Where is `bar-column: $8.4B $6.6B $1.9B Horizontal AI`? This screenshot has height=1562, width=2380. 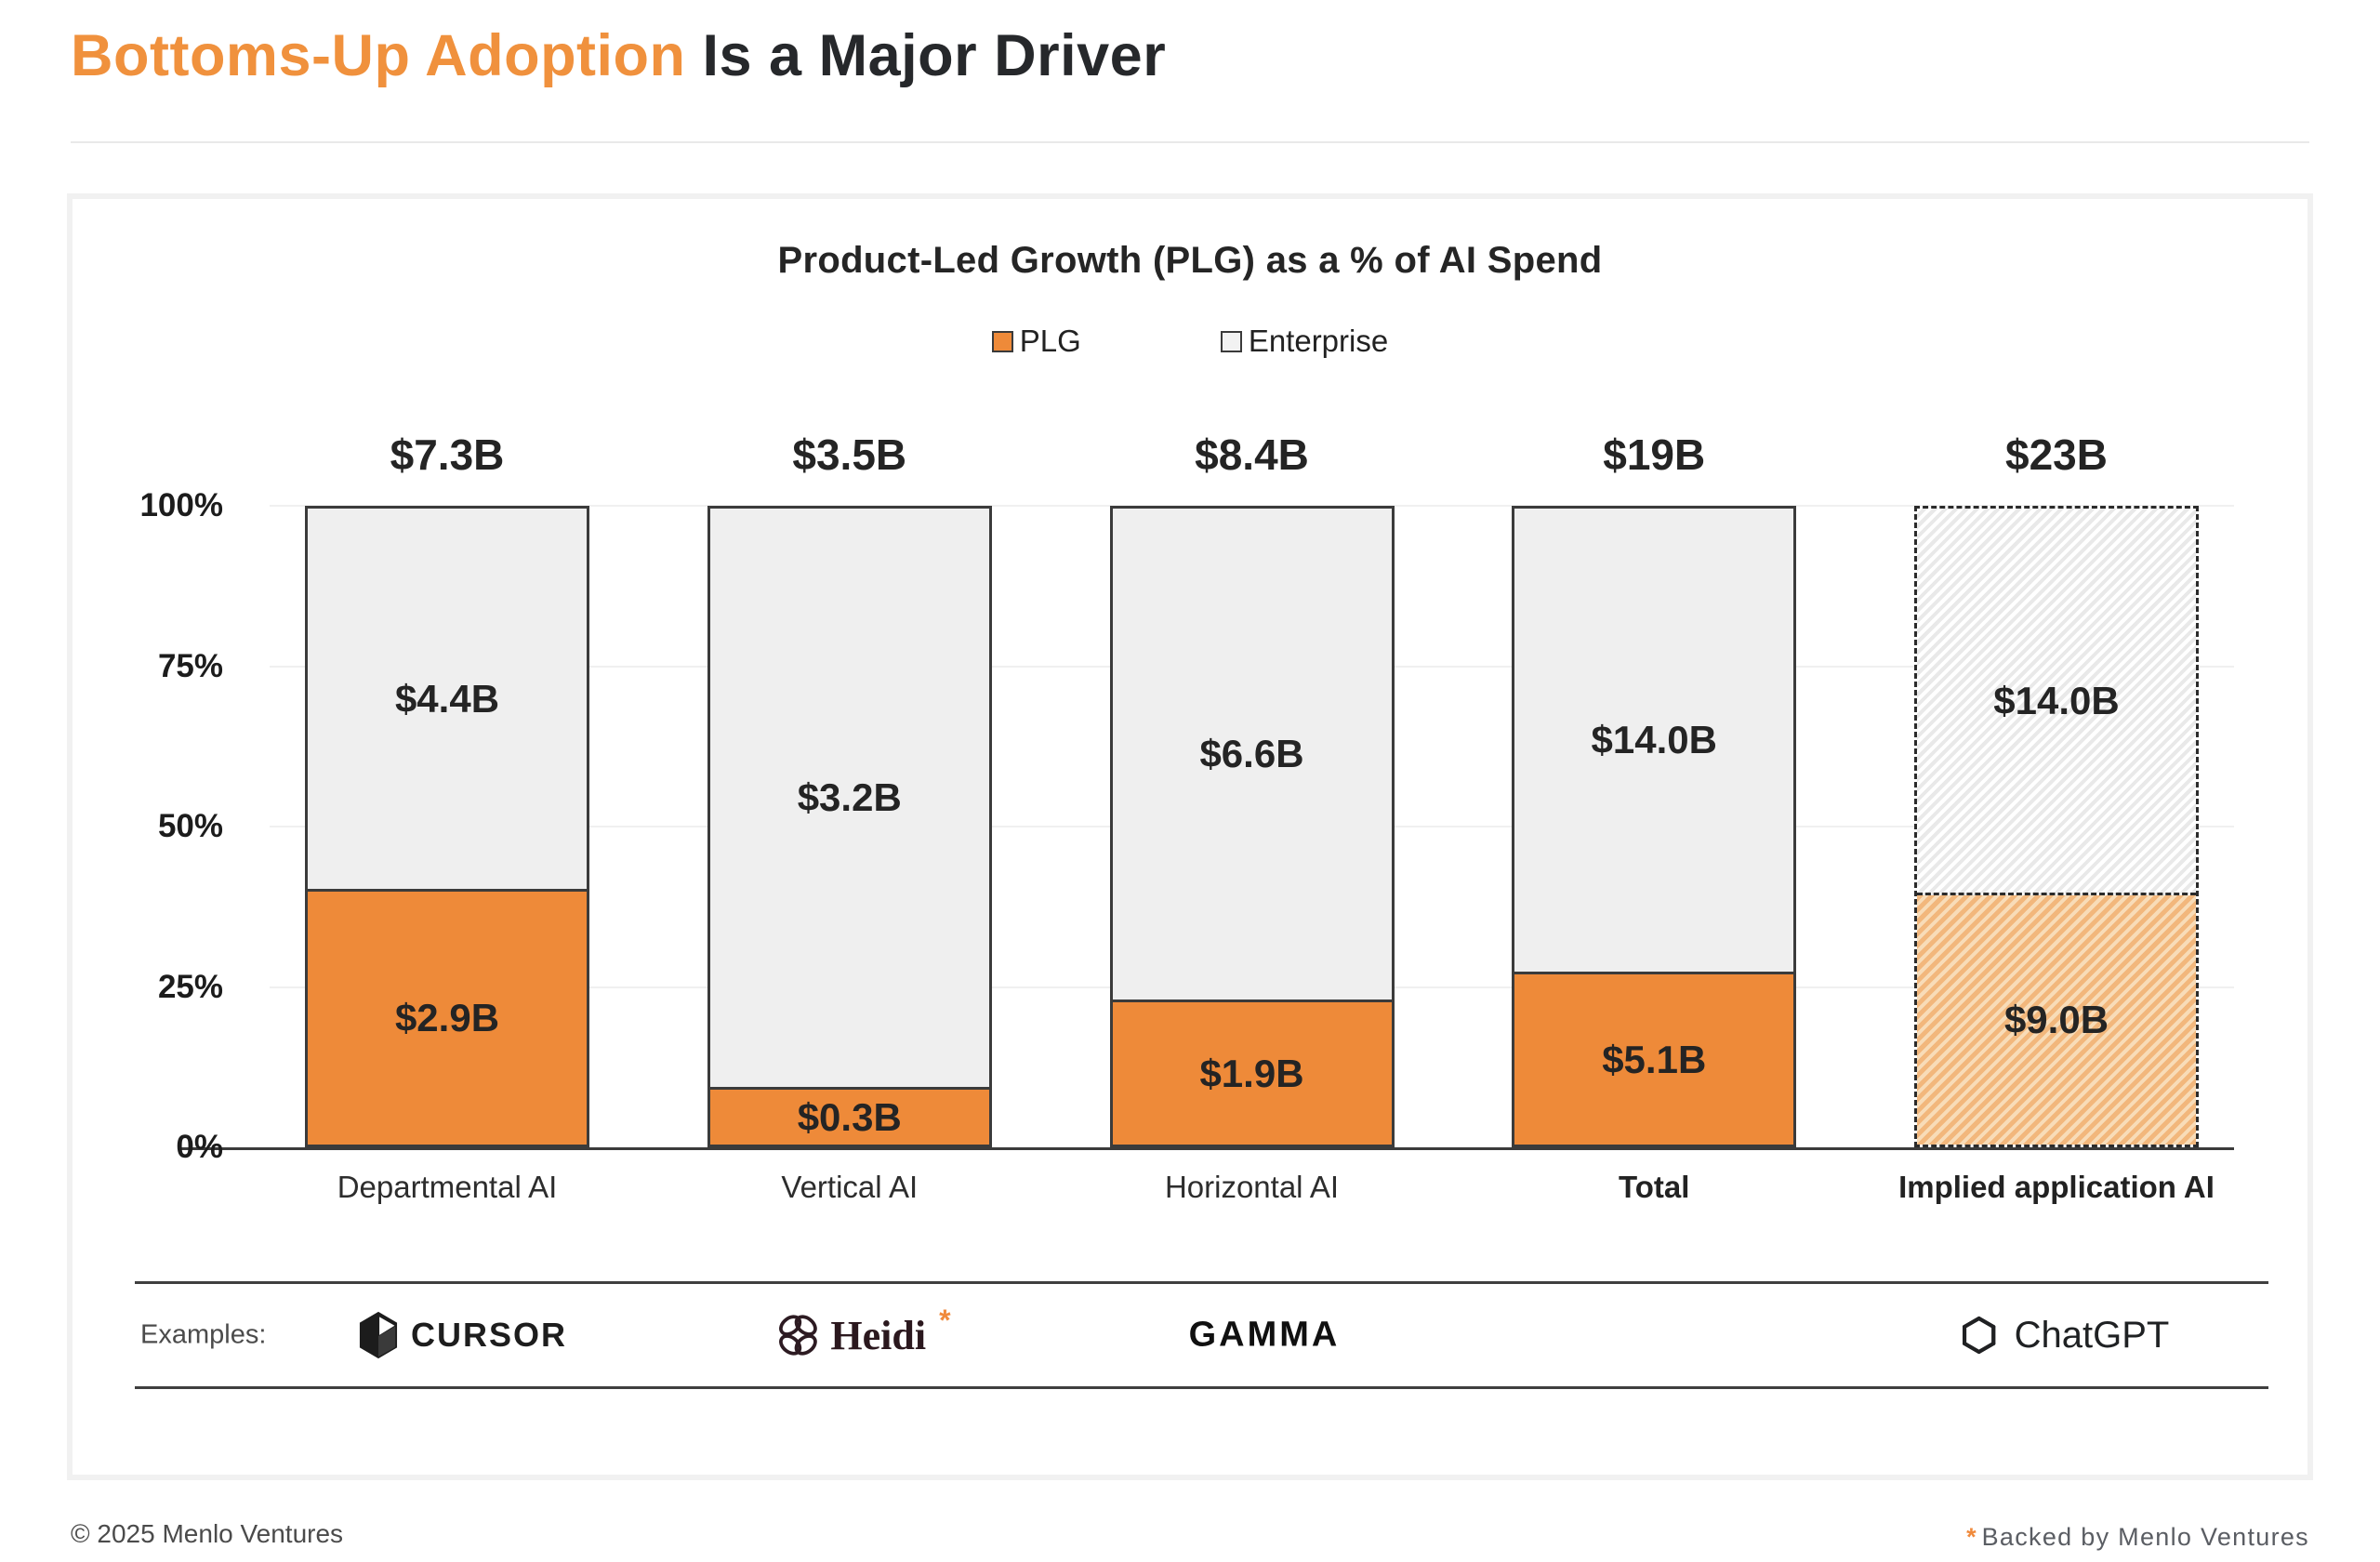
bar-column: $8.4B $6.6B $1.9B Horizontal AI is located at coordinates (1252, 817).